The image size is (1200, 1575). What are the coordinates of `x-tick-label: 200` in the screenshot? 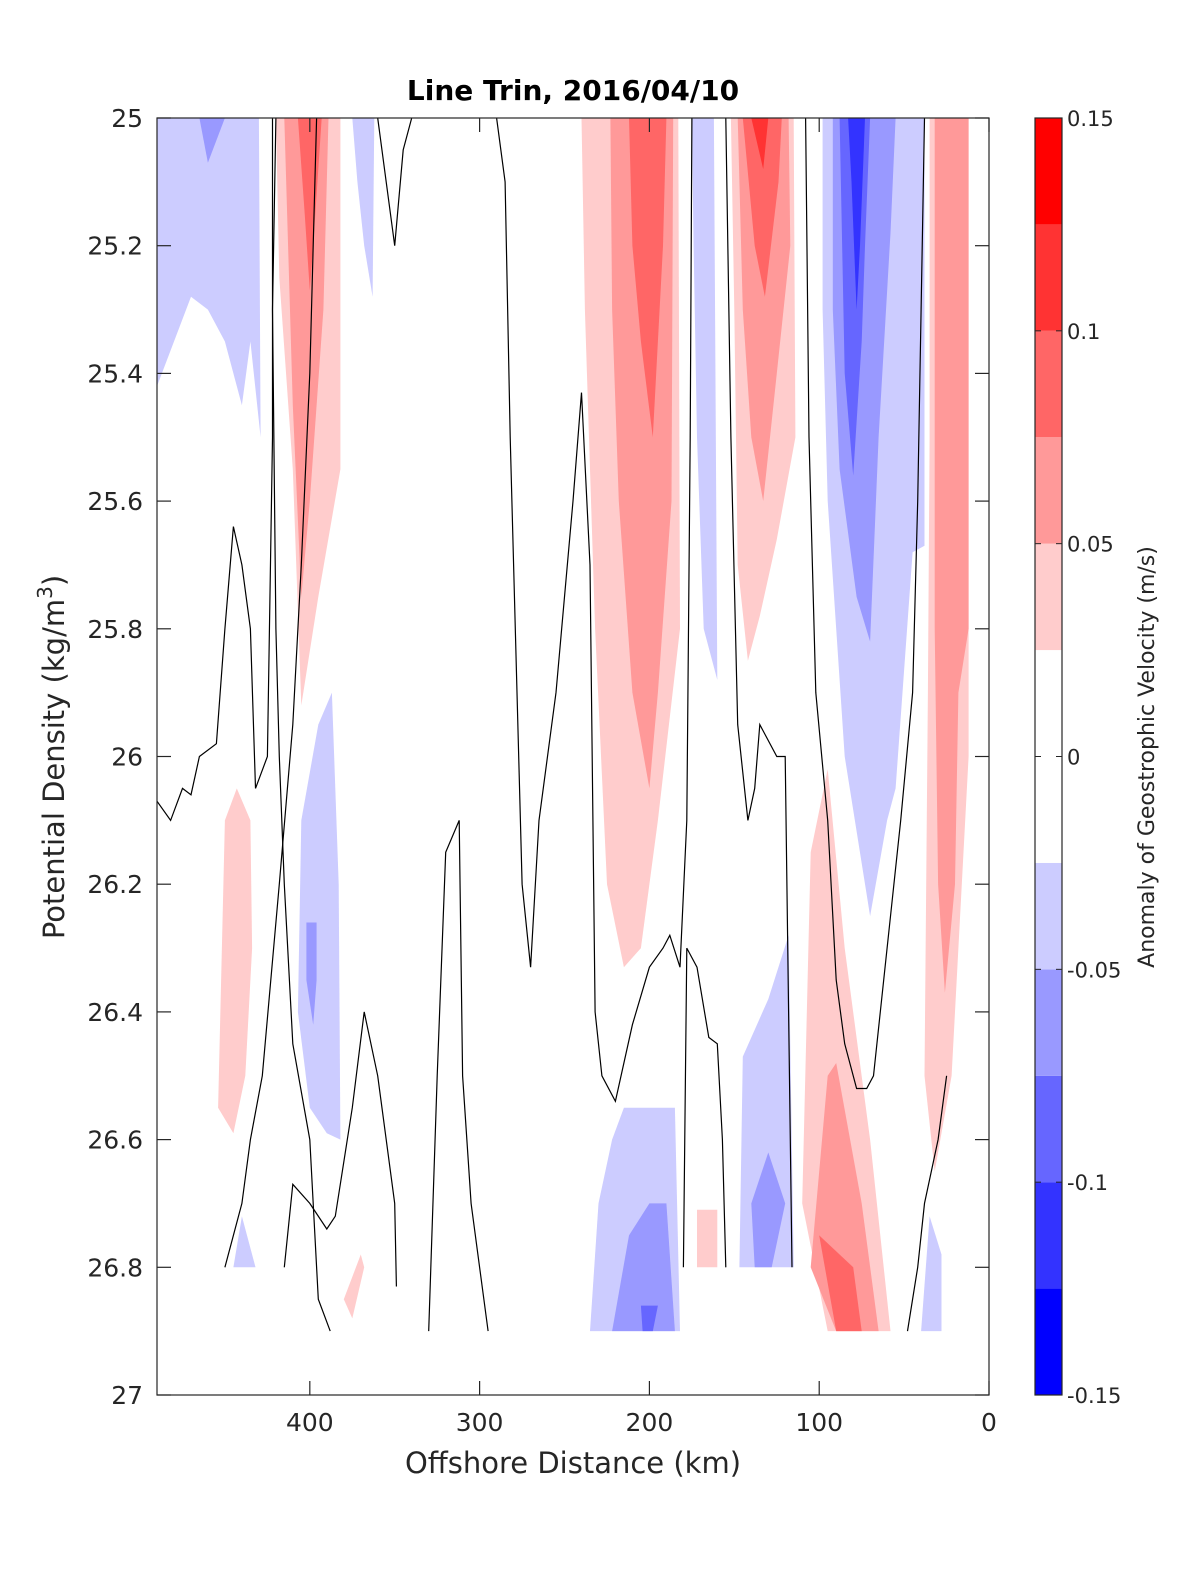 It's located at (650, 1422).